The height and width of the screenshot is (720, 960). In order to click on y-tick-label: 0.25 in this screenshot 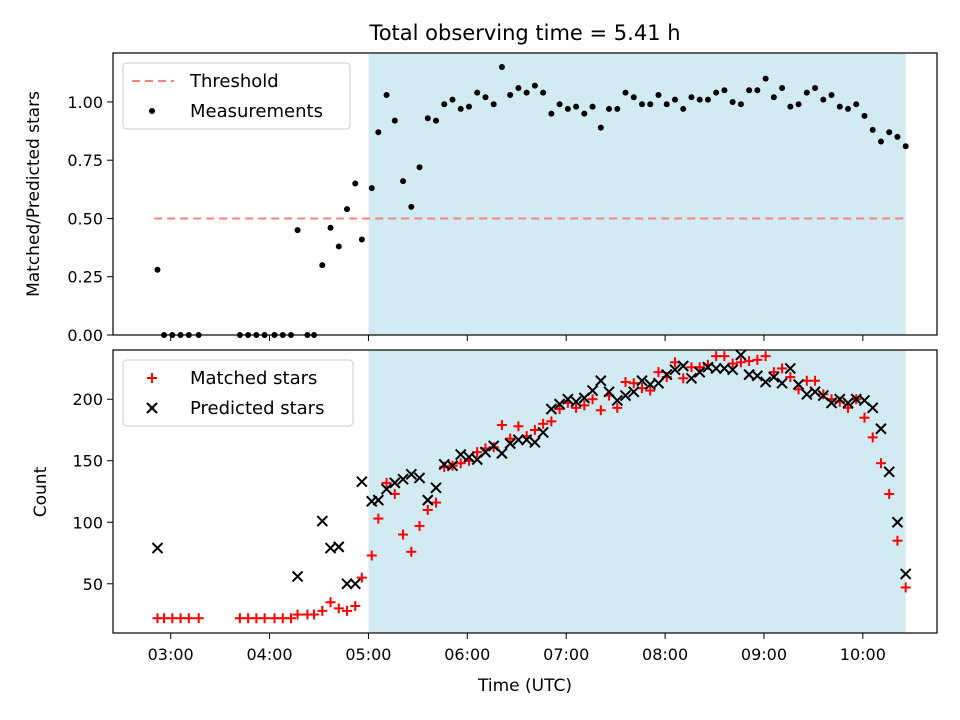, I will do `click(85, 277)`.